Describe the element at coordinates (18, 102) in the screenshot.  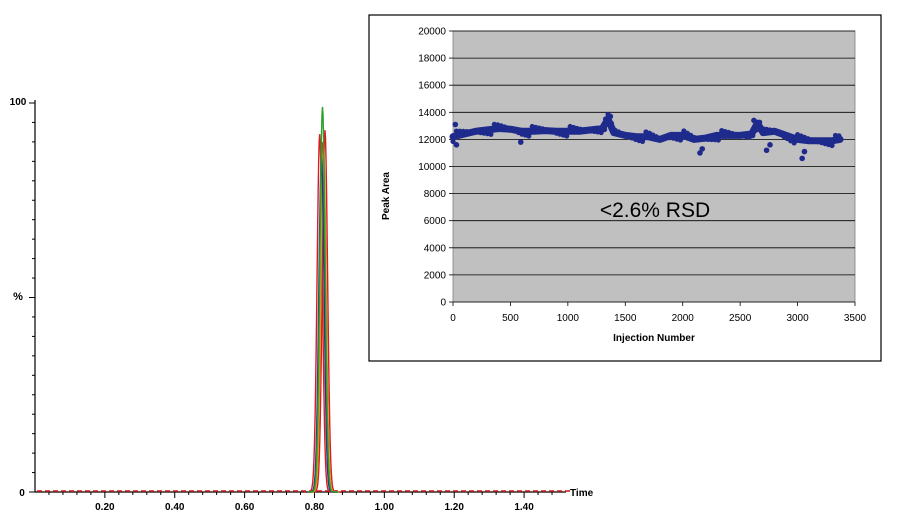
I see `chromatogram-y-tick-label-100: 100` at that location.